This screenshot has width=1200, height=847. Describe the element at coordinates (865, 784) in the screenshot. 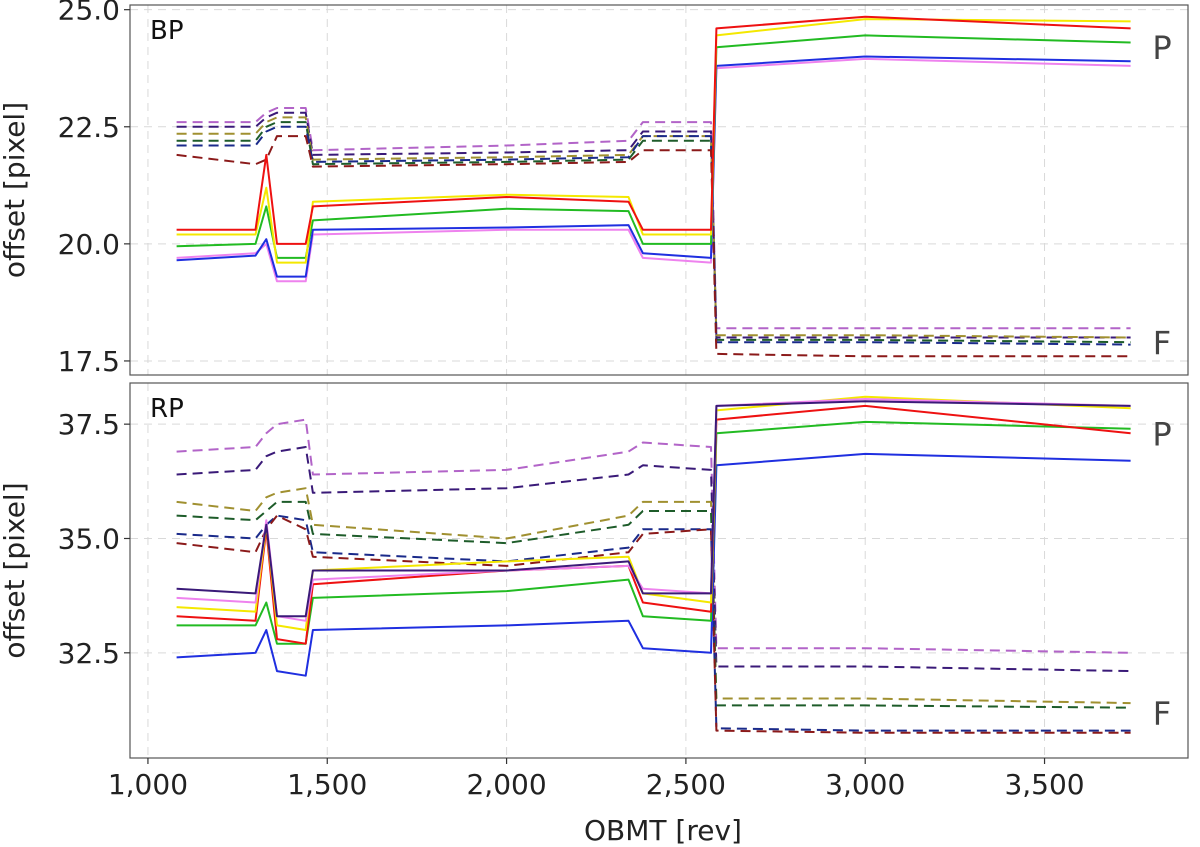

I see `x-tick-label: 3,000` at that location.